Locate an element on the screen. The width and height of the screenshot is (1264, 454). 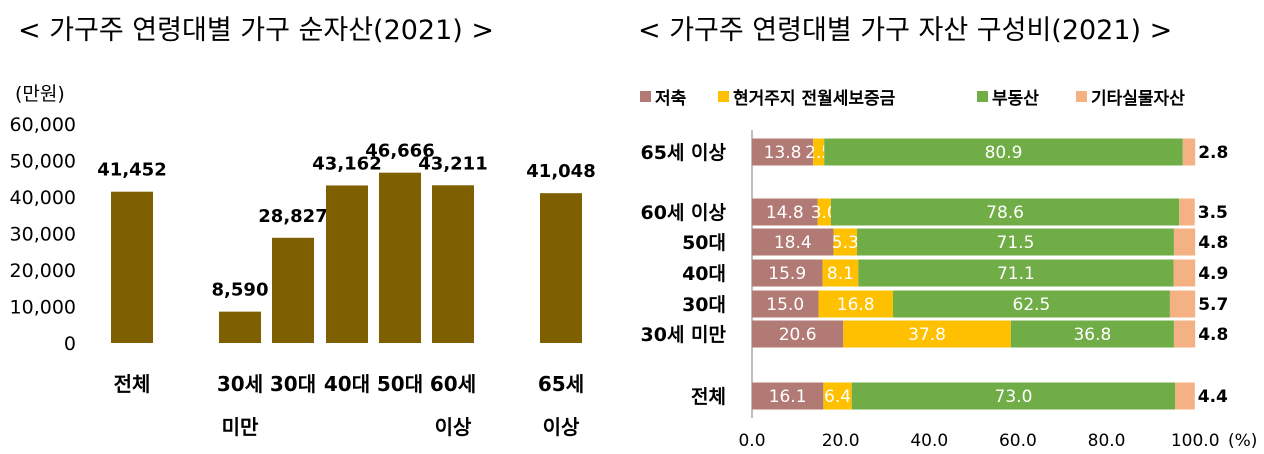
x-tick-label: 20.0 is located at coordinates (841, 441).